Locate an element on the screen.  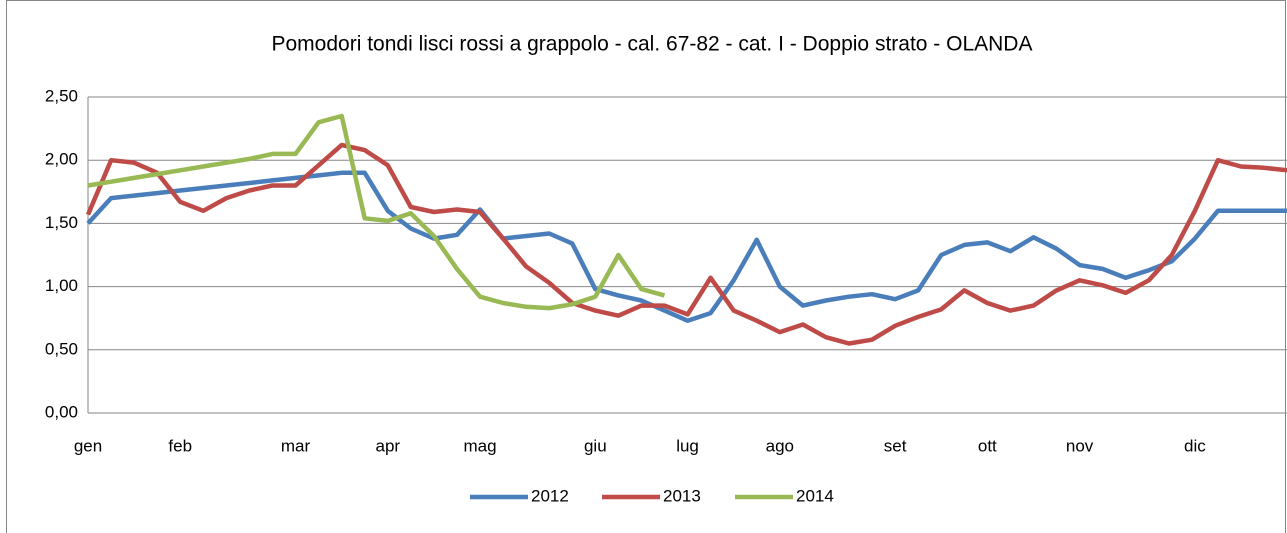
x-tick-label: lug is located at coordinates (687, 445).